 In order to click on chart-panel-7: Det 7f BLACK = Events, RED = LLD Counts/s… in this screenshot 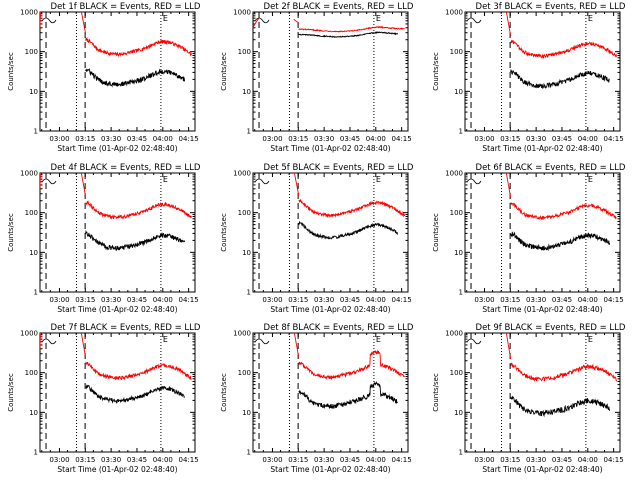, I will do `click(104, 398)`.